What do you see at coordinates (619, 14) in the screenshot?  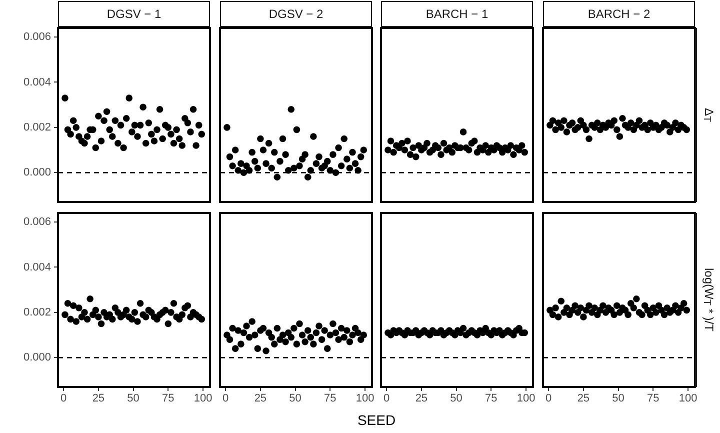 I see `chart-title: BARCH − 2` at bounding box center [619, 14].